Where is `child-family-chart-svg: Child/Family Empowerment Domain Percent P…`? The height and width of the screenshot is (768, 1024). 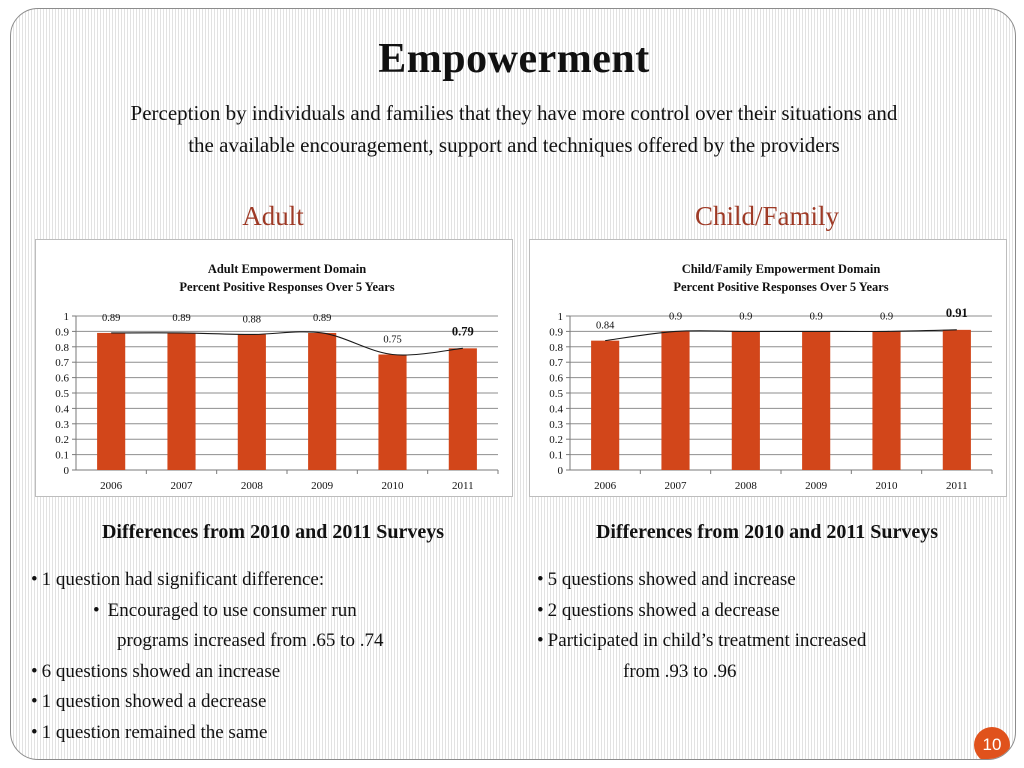
child-family-chart-svg: Child/Family Empowerment Domain Percent P… is located at coordinates (771, 377).